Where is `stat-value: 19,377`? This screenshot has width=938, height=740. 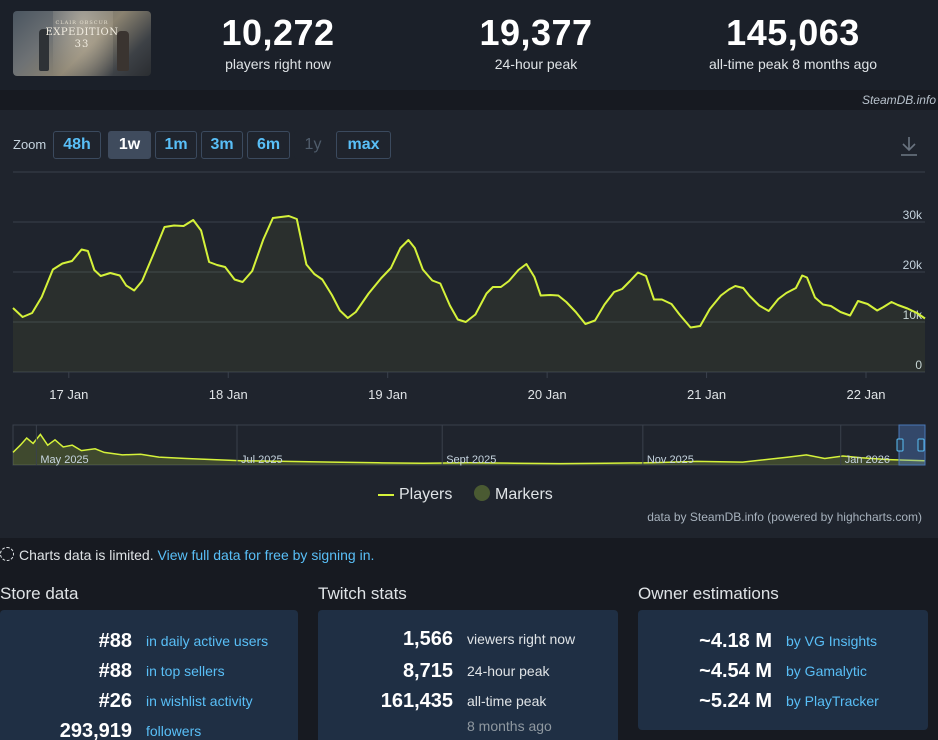
stat-value: 19,377 is located at coordinates (536, 32).